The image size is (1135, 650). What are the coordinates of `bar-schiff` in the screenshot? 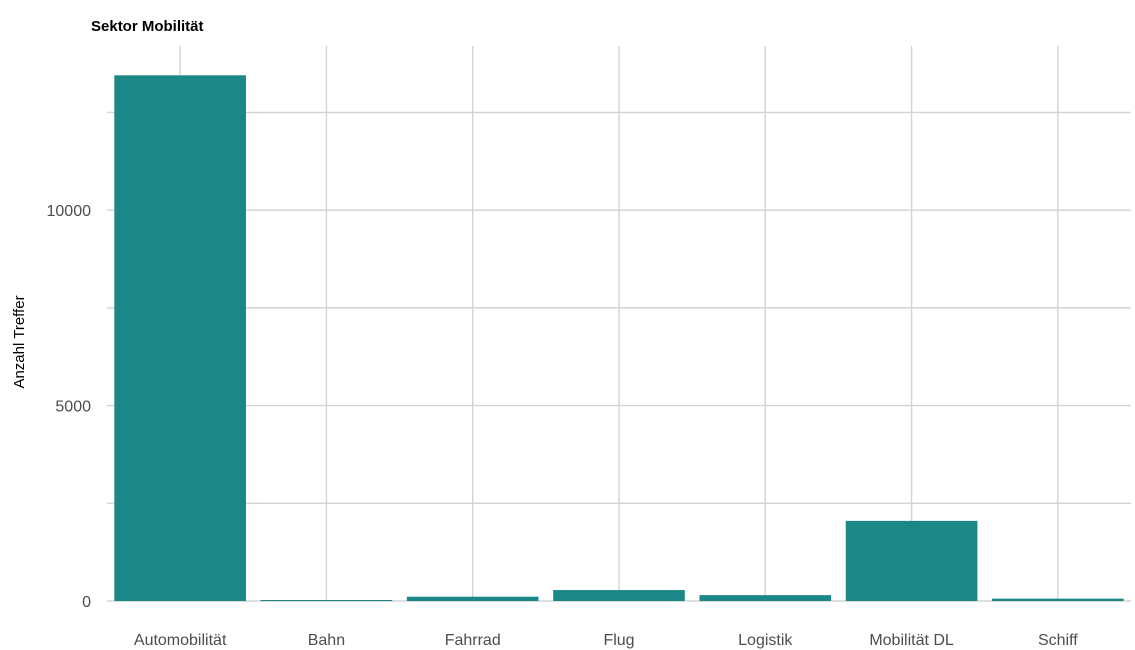 It's located at (1058, 599).